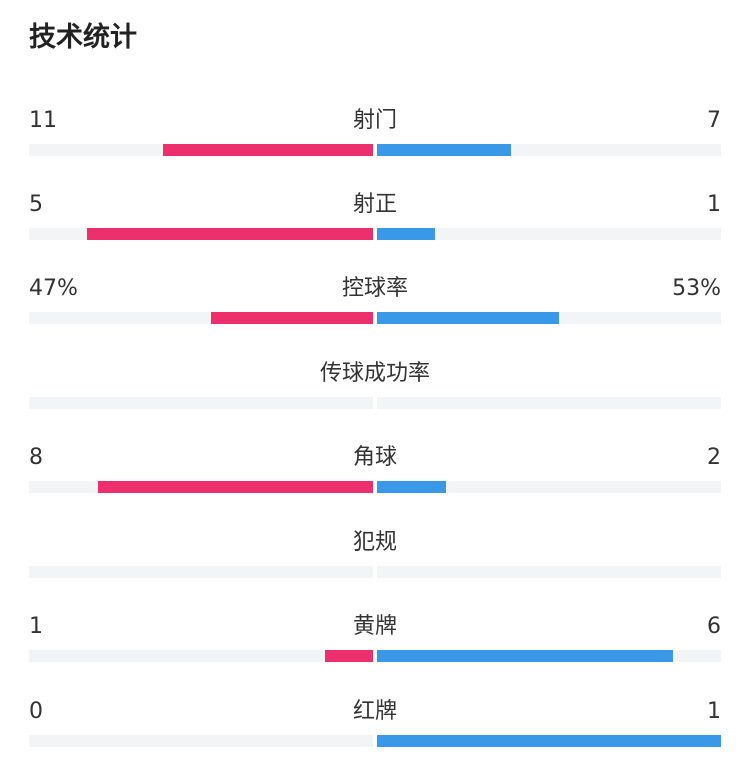 The height and width of the screenshot is (783, 750). I want to click on page-title: 技术统计, so click(83, 37).